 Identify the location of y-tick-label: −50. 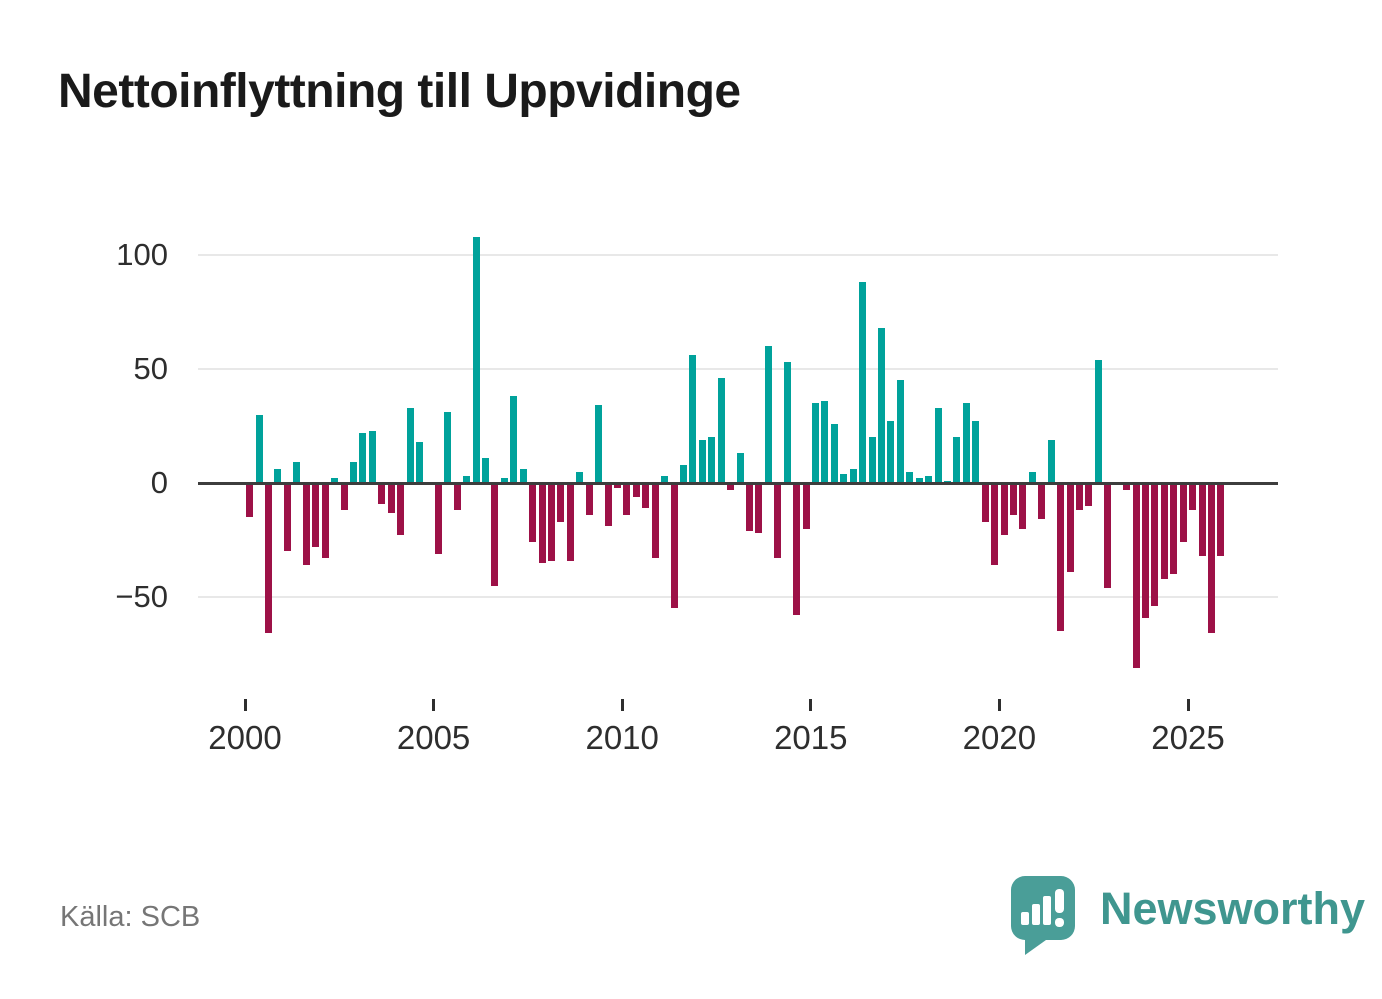
(141, 596).